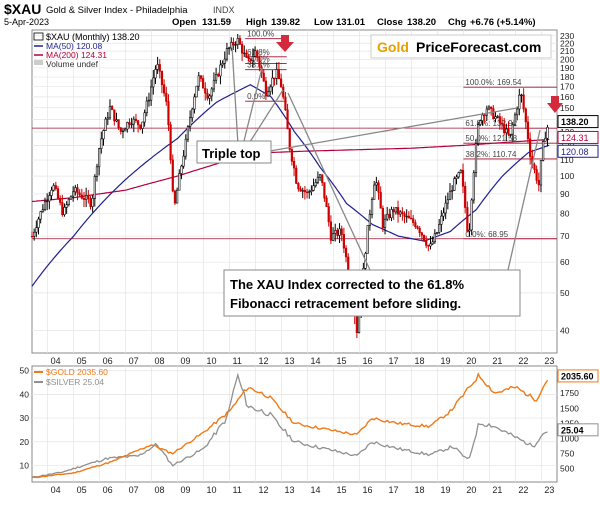 The image size is (600, 505). Describe the element at coordinates (290, 361) in the screenshot. I see `top-x-tick: 13` at that location.